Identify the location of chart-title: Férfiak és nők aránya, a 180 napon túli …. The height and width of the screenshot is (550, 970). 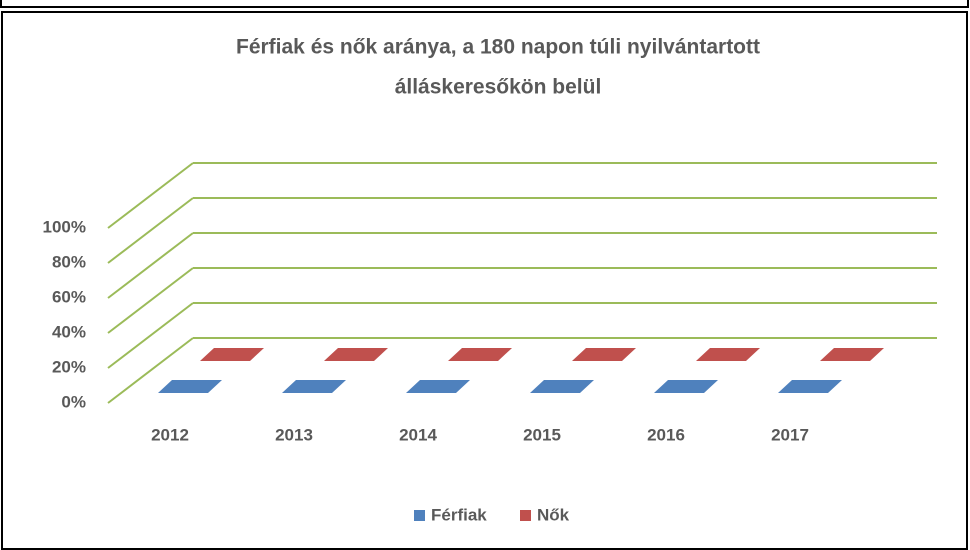
(498, 47).